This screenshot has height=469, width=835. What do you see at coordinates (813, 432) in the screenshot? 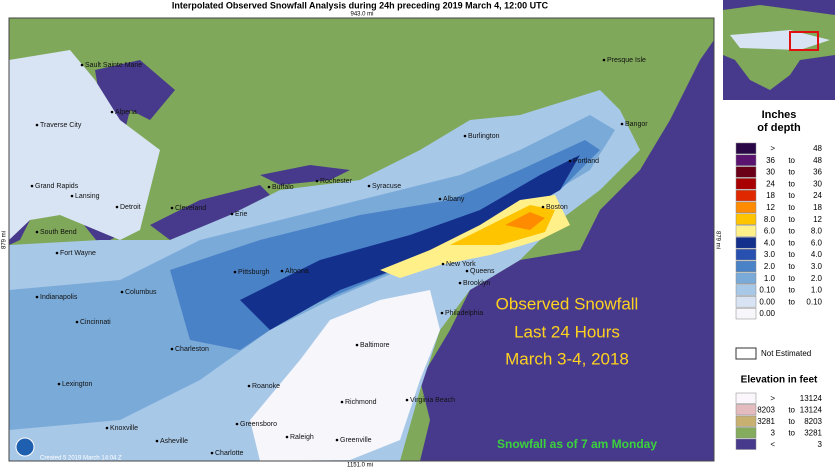
I see `legend-label: 3281` at bounding box center [813, 432].